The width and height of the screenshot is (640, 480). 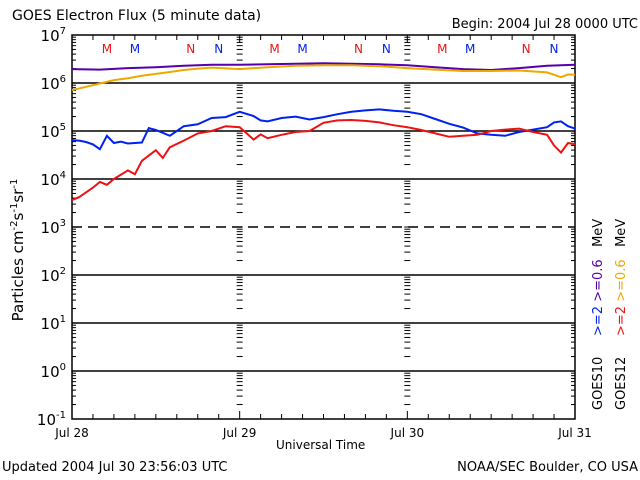 What do you see at coordinates (621, 232) in the screenshot?
I see `legend-goes12-unit: MeV` at bounding box center [621, 232].